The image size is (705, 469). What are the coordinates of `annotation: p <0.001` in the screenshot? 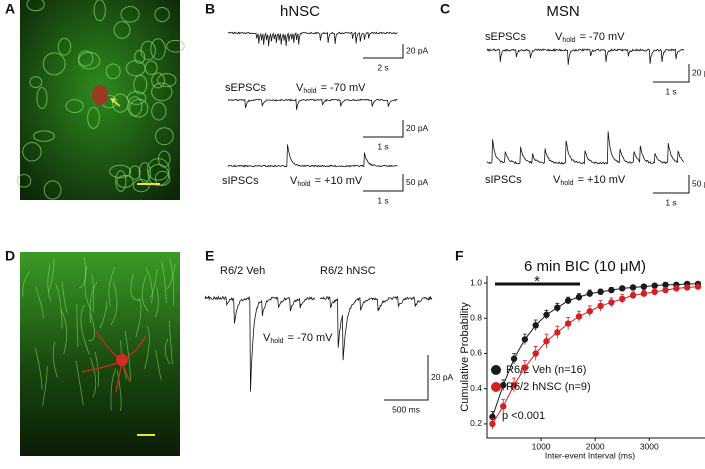 It's located at (523, 416).